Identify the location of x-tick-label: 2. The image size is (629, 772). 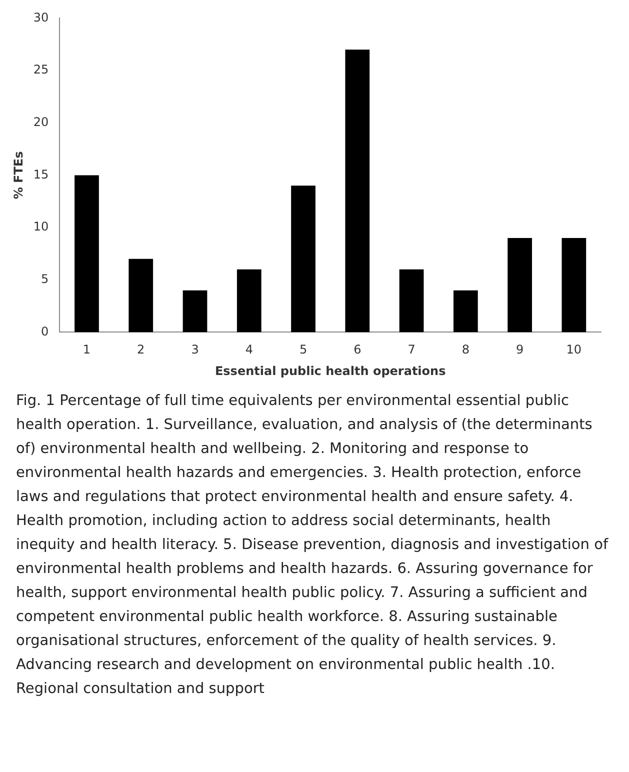
(141, 349).